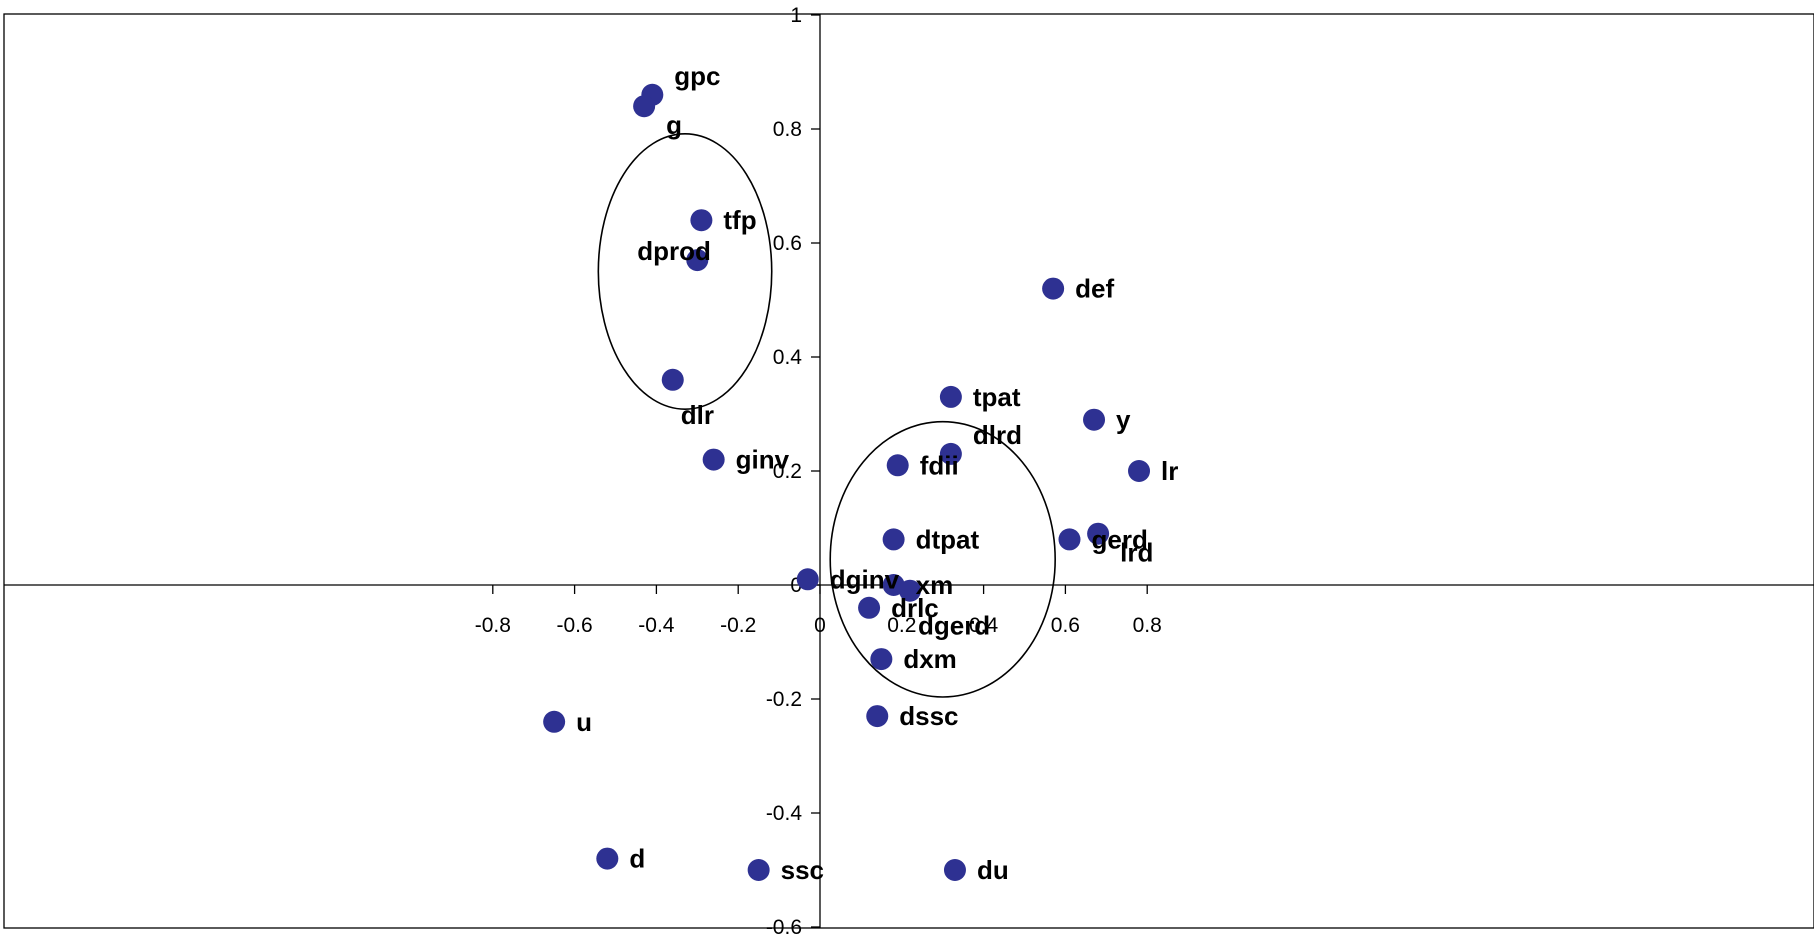 The width and height of the screenshot is (1814, 942). I want to click on x-tick-label: 0.8, so click(1147, 625).